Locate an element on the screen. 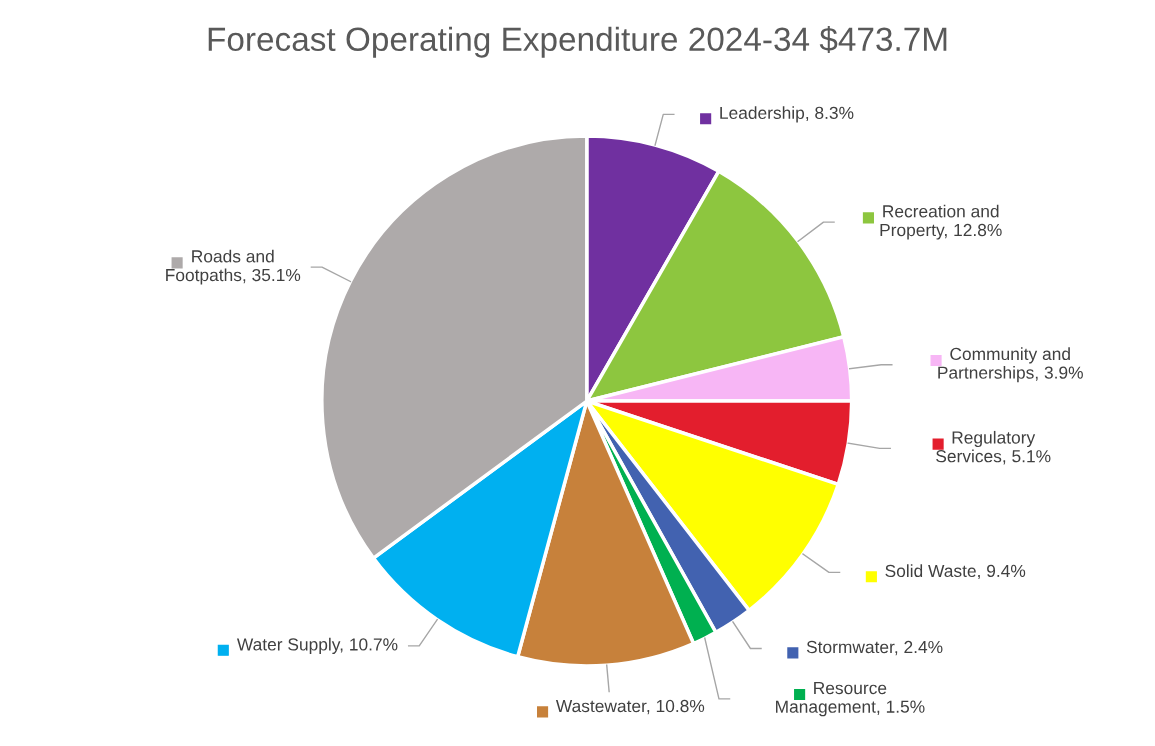 The width and height of the screenshot is (1155, 746). legend-label: Leadership, 8.3% is located at coordinates (787, 114).